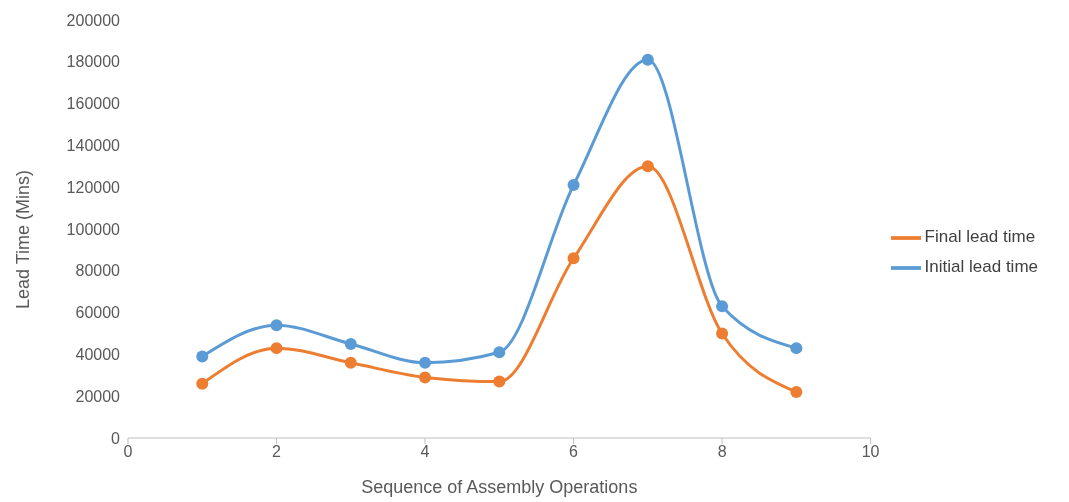 This screenshot has width=1069, height=502. I want to click on y-tick-label: 120000, so click(93, 187).